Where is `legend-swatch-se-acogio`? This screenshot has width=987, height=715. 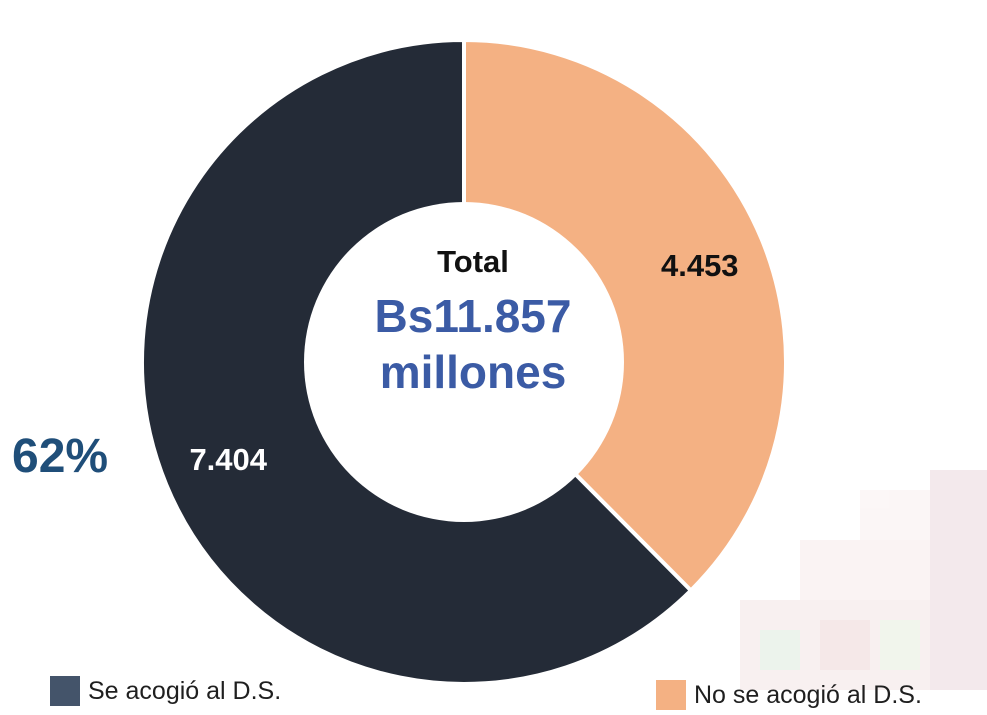 legend-swatch-se-acogio is located at coordinates (65, 691).